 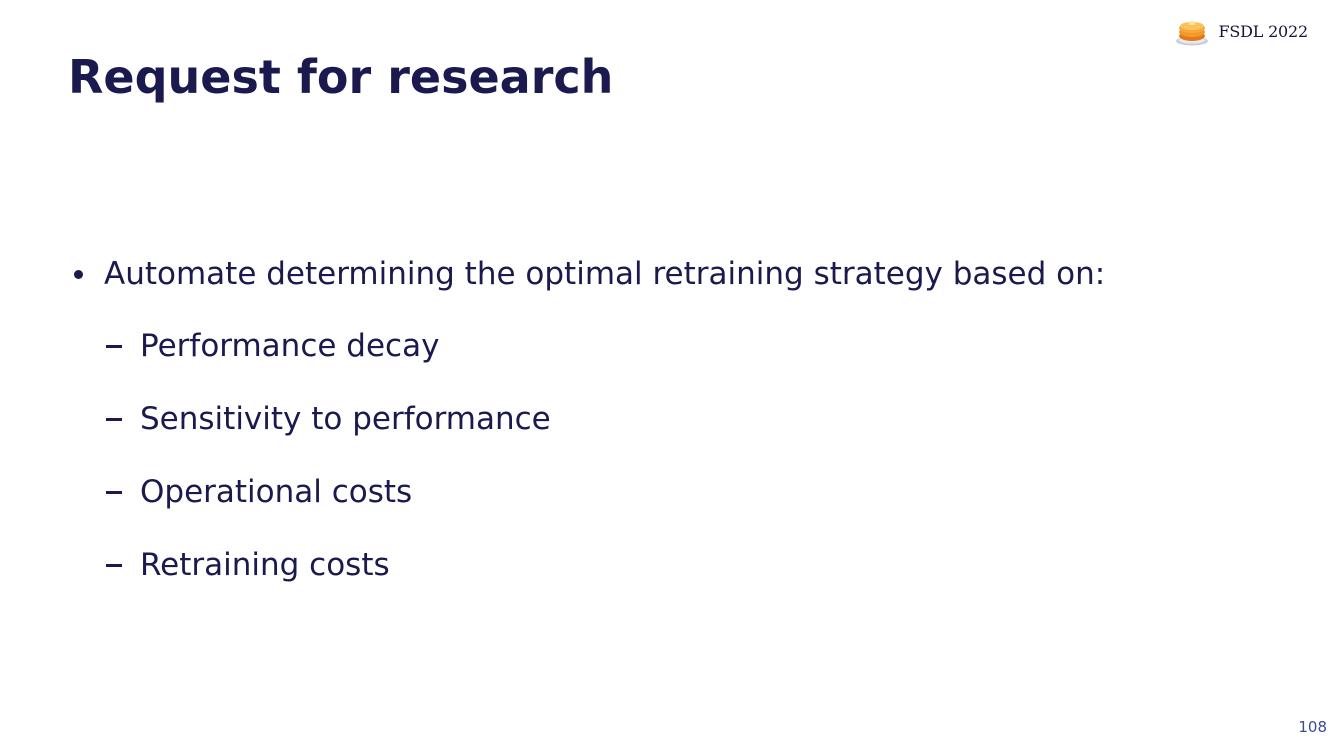 What do you see at coordinates (682, 346) in the screenshot?
I see `sub-bullet-performance-decay: Performance decay` at bounding box center [682, 346].